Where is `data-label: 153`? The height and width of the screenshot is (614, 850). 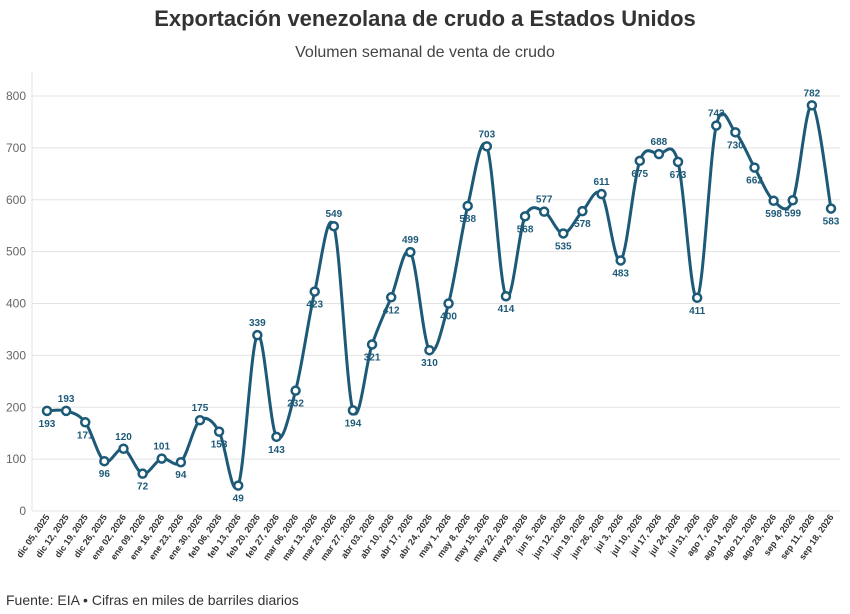 data-label: 153 is located at coordinates (219, 445).